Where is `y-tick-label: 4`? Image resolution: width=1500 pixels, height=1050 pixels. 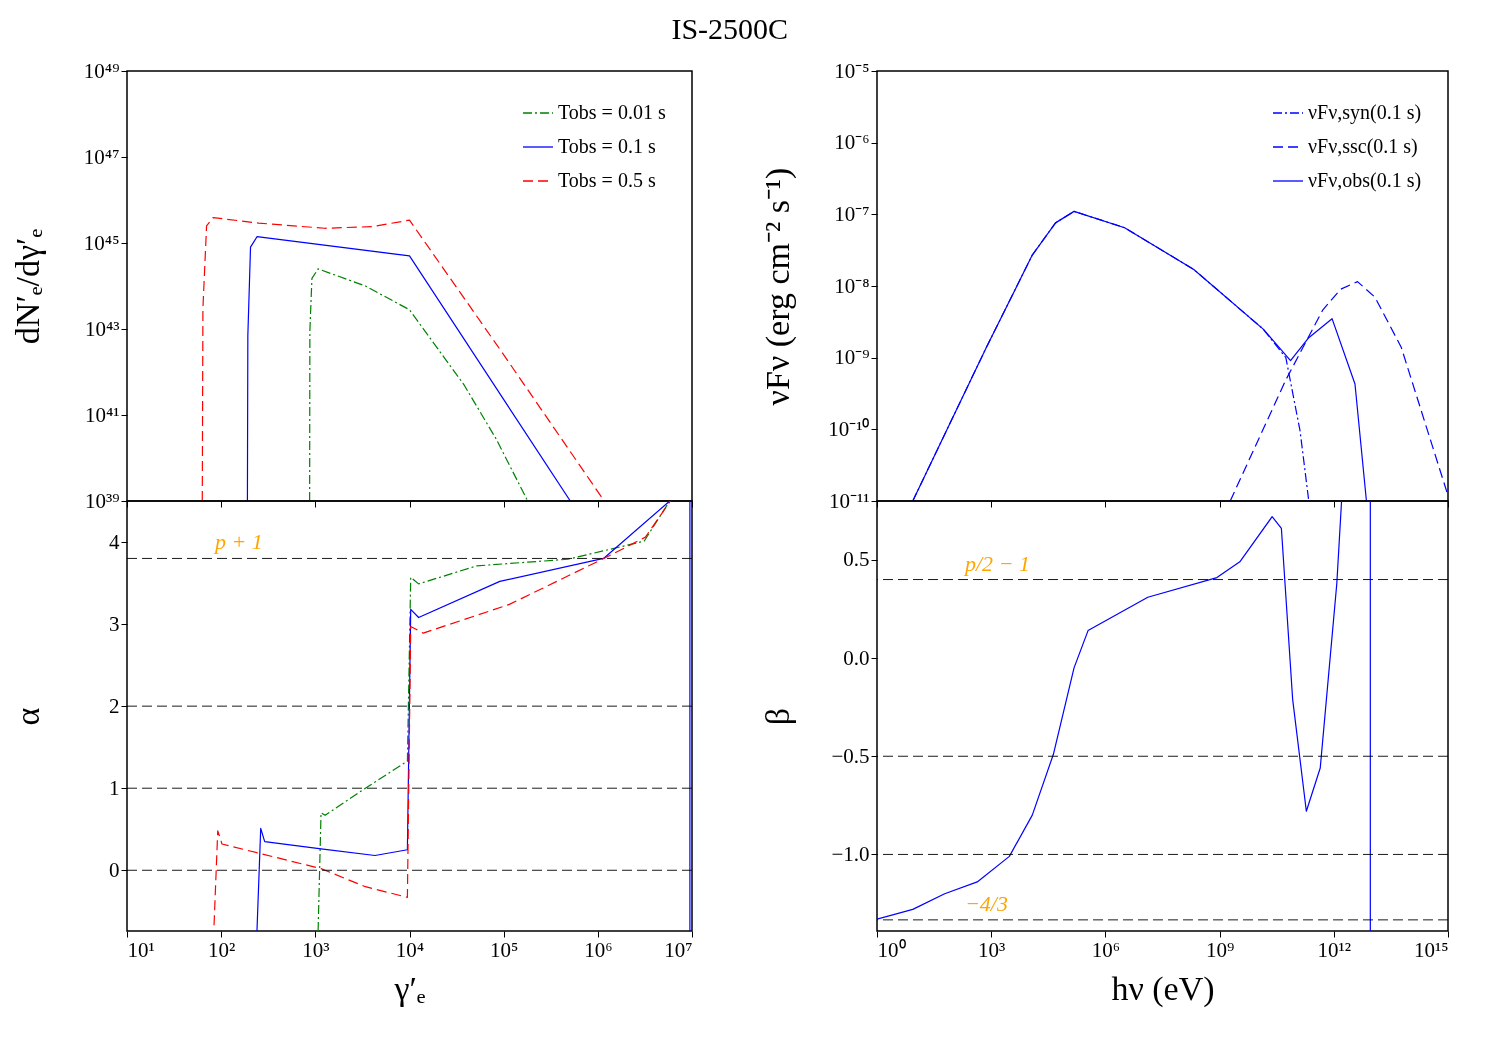
y-tick-label: 4 is located at coordinates (114, 541).